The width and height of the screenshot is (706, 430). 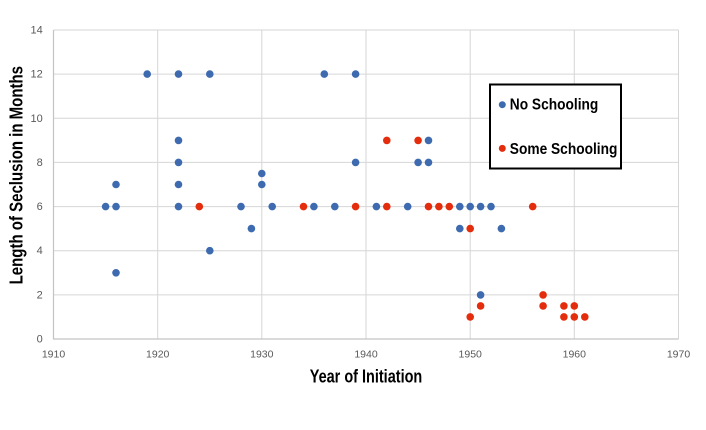 I want to click on svg-text: 10, so click(x=37, y=119).